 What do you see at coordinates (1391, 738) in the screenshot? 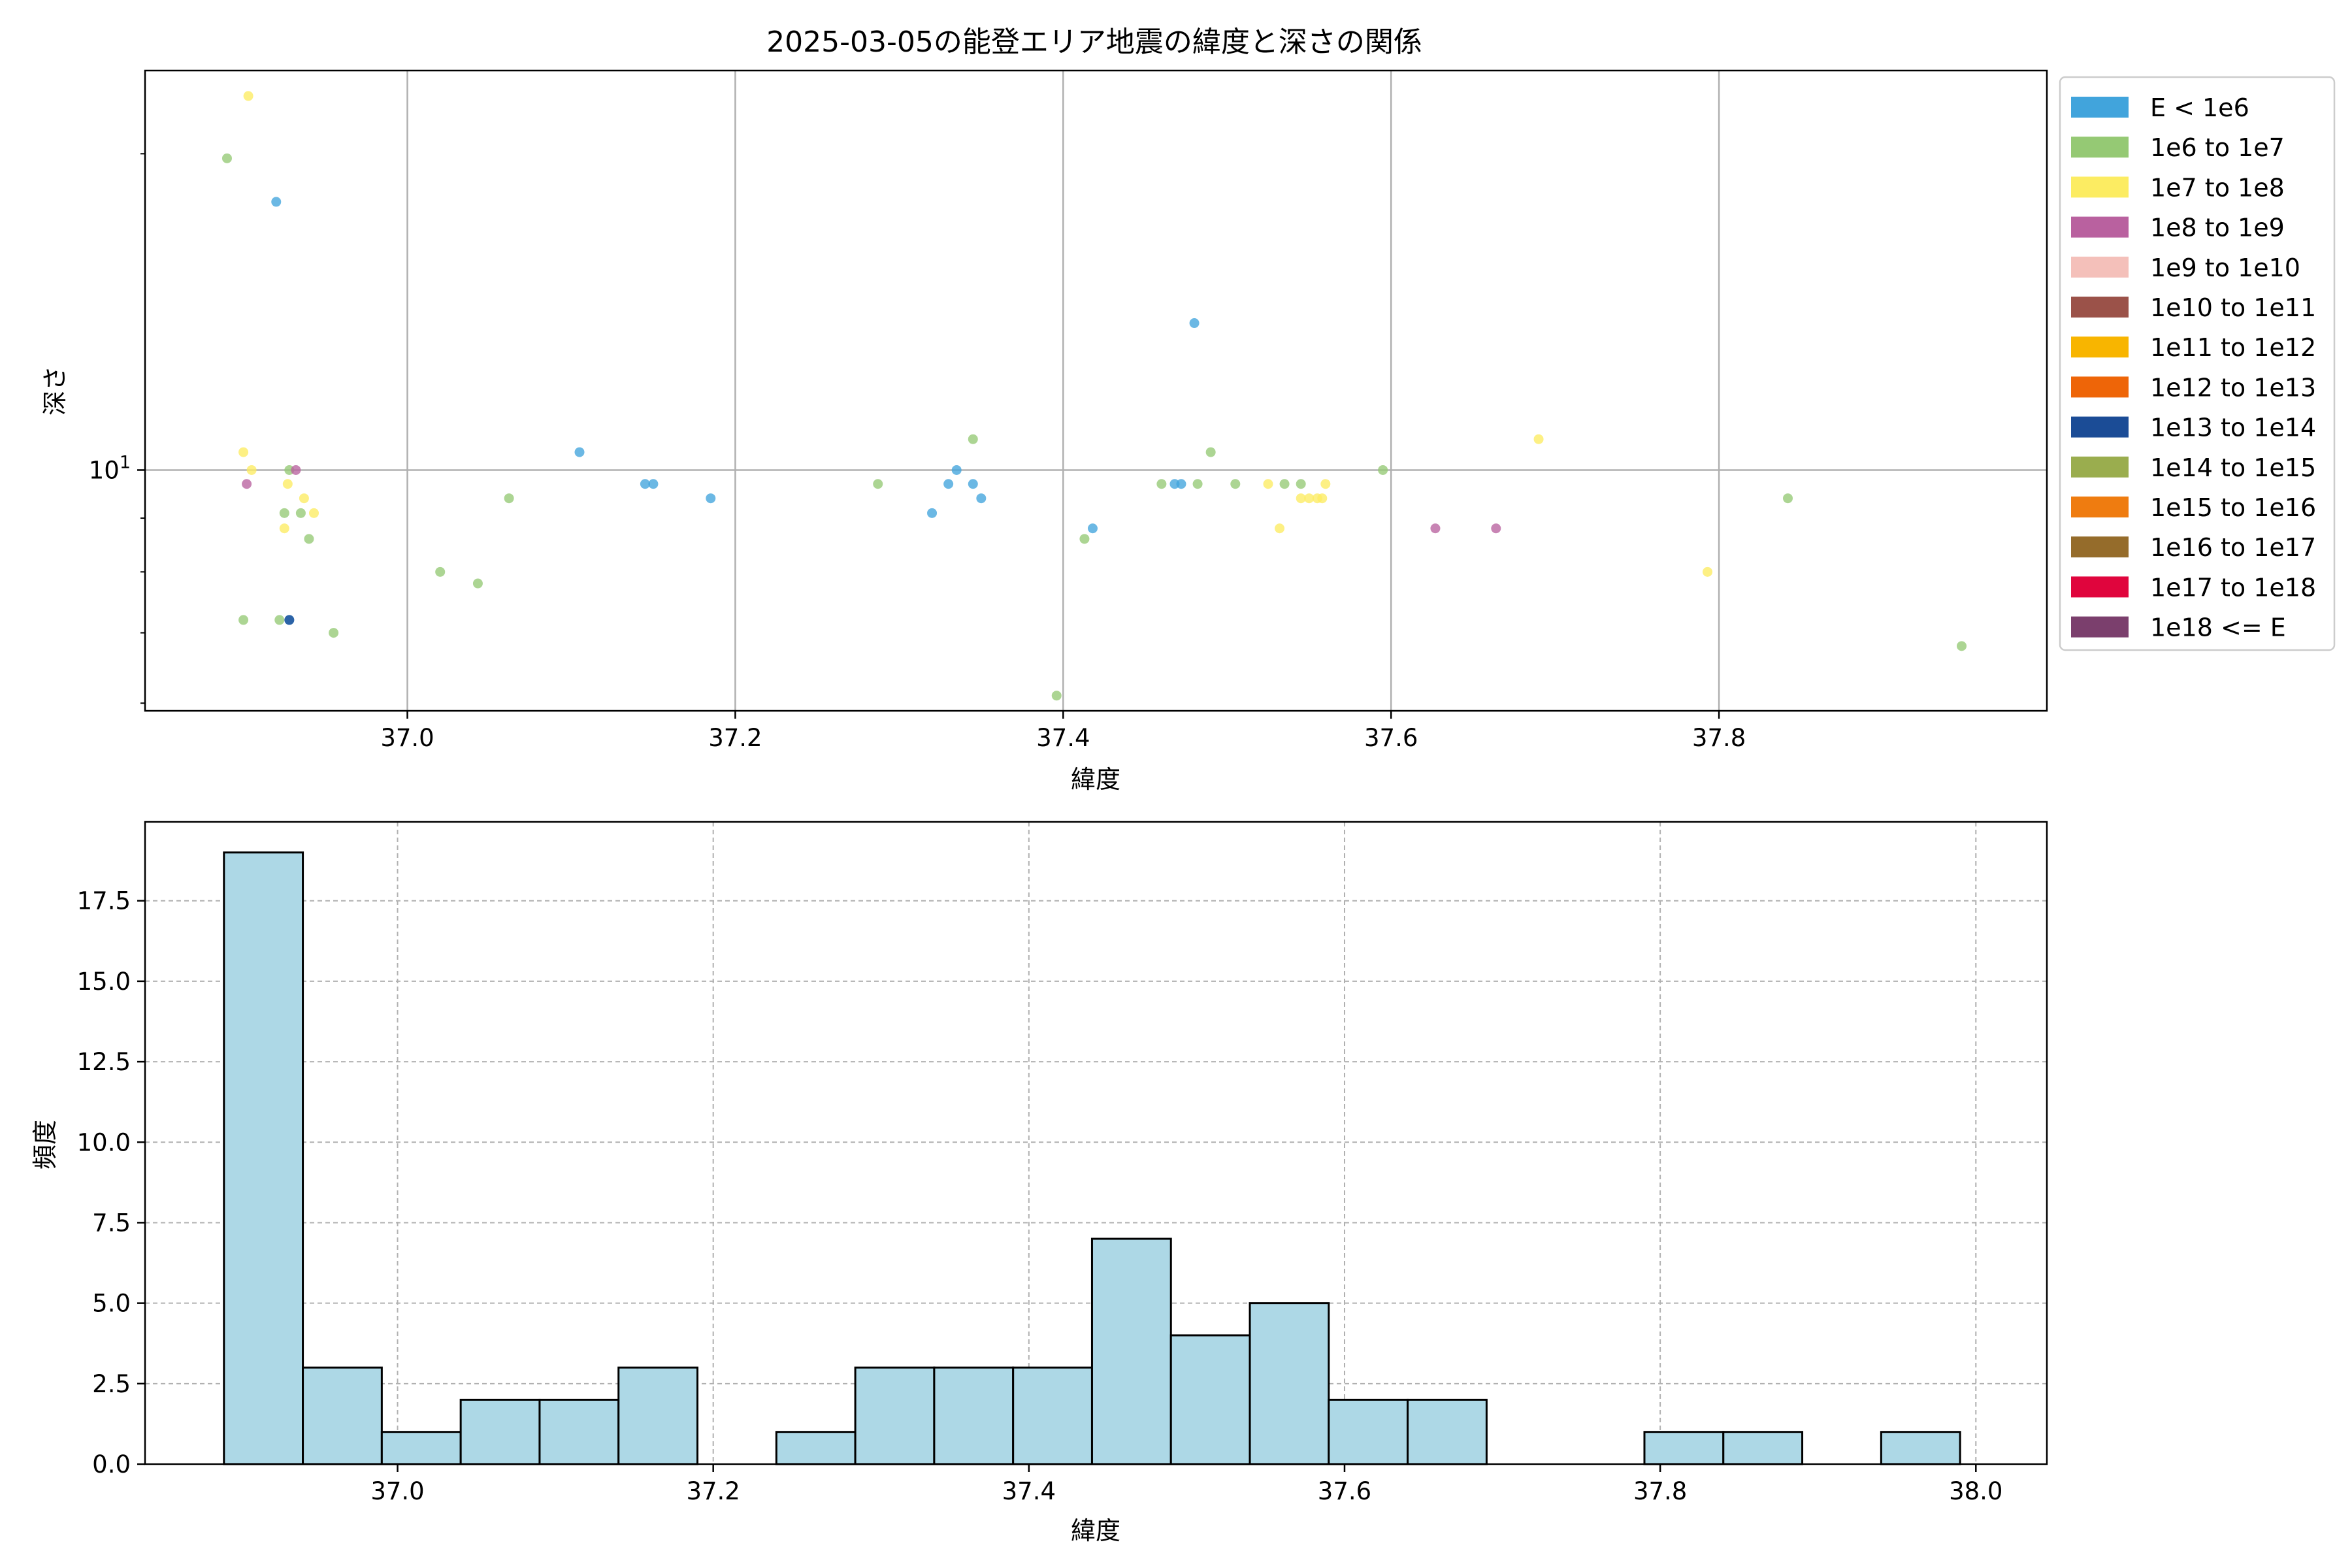
I see `scatter-x-tick-label: 37.6` at bounding box center [1391, 738].